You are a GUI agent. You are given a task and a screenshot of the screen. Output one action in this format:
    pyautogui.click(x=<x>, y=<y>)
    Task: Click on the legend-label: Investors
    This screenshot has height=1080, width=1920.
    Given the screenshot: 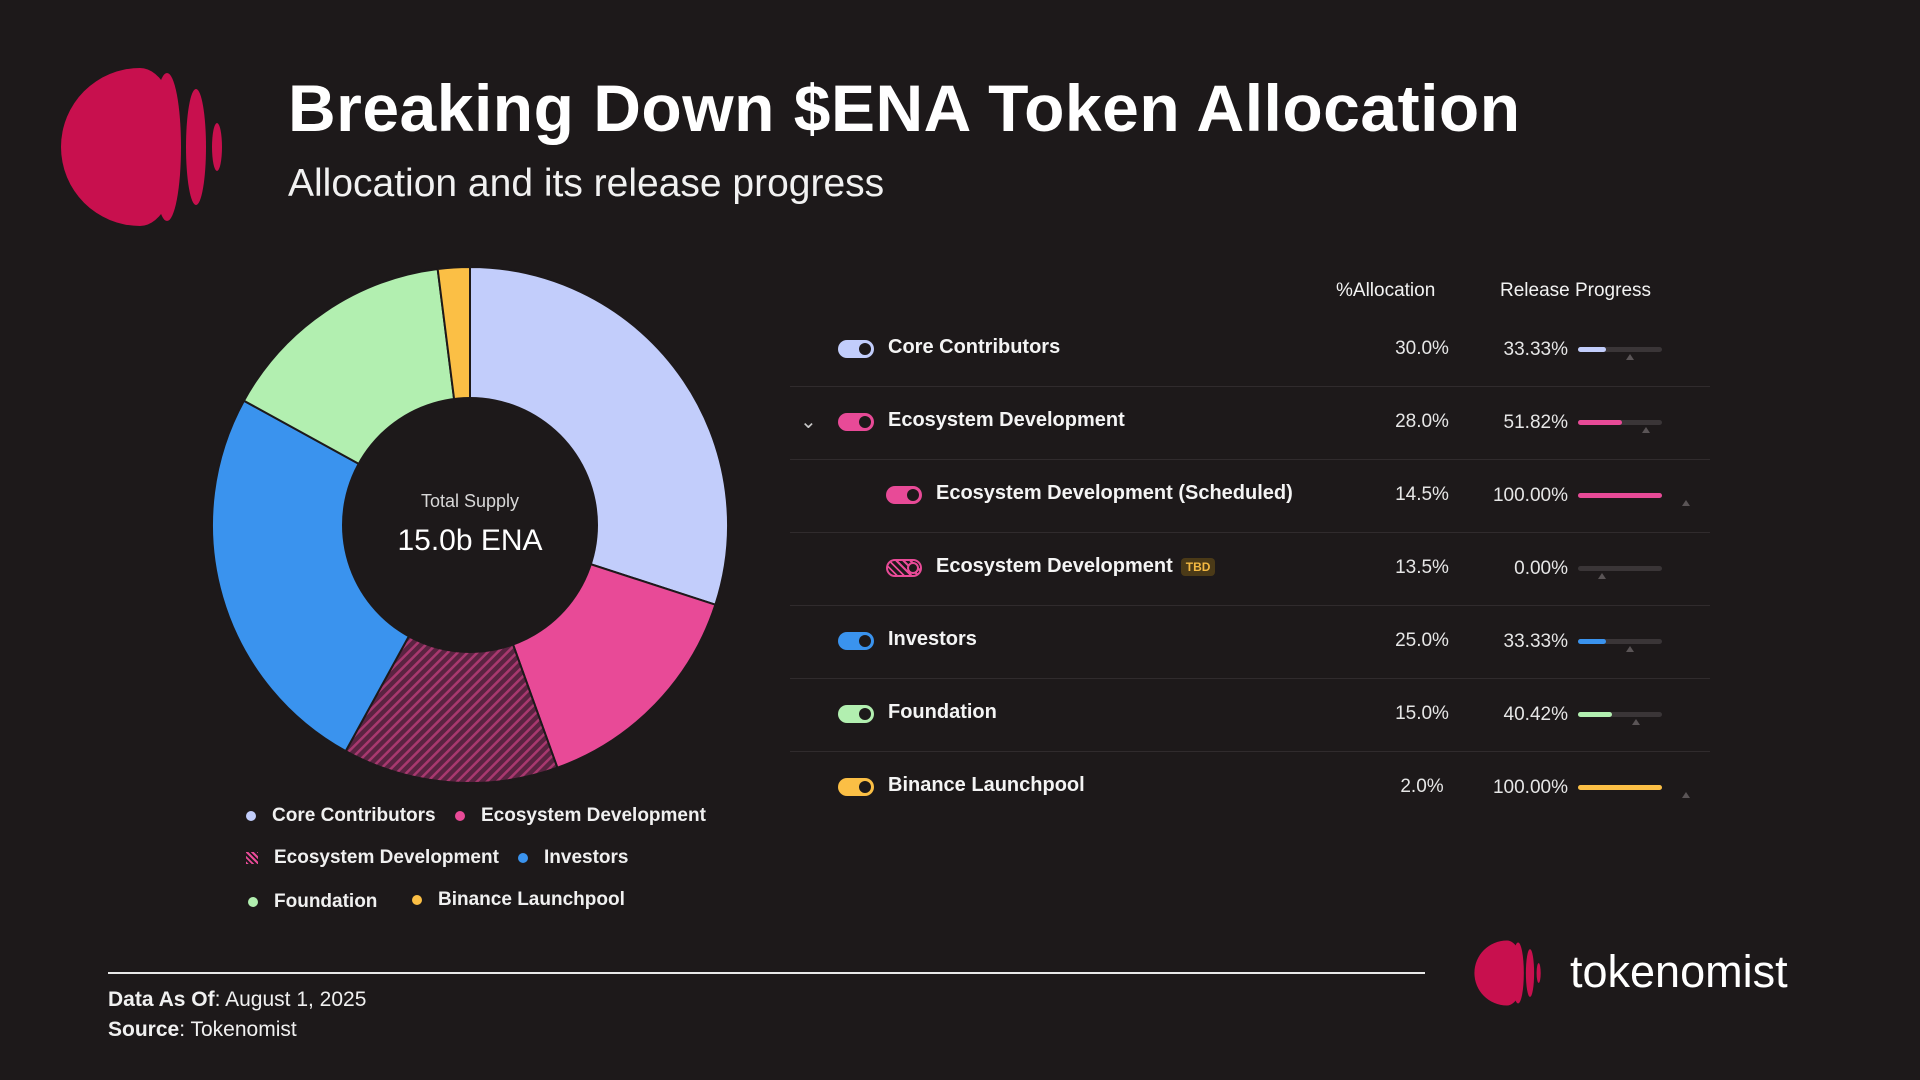 What is the action you would take?
    pyautogui.click(x=586, y=857)
    